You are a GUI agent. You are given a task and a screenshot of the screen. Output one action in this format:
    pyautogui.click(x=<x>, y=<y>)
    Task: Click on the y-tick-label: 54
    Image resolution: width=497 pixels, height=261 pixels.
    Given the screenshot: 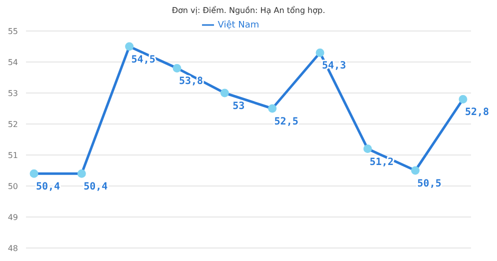 What is the action you would take?
    pyautogui.click(x=13, y=62)
    